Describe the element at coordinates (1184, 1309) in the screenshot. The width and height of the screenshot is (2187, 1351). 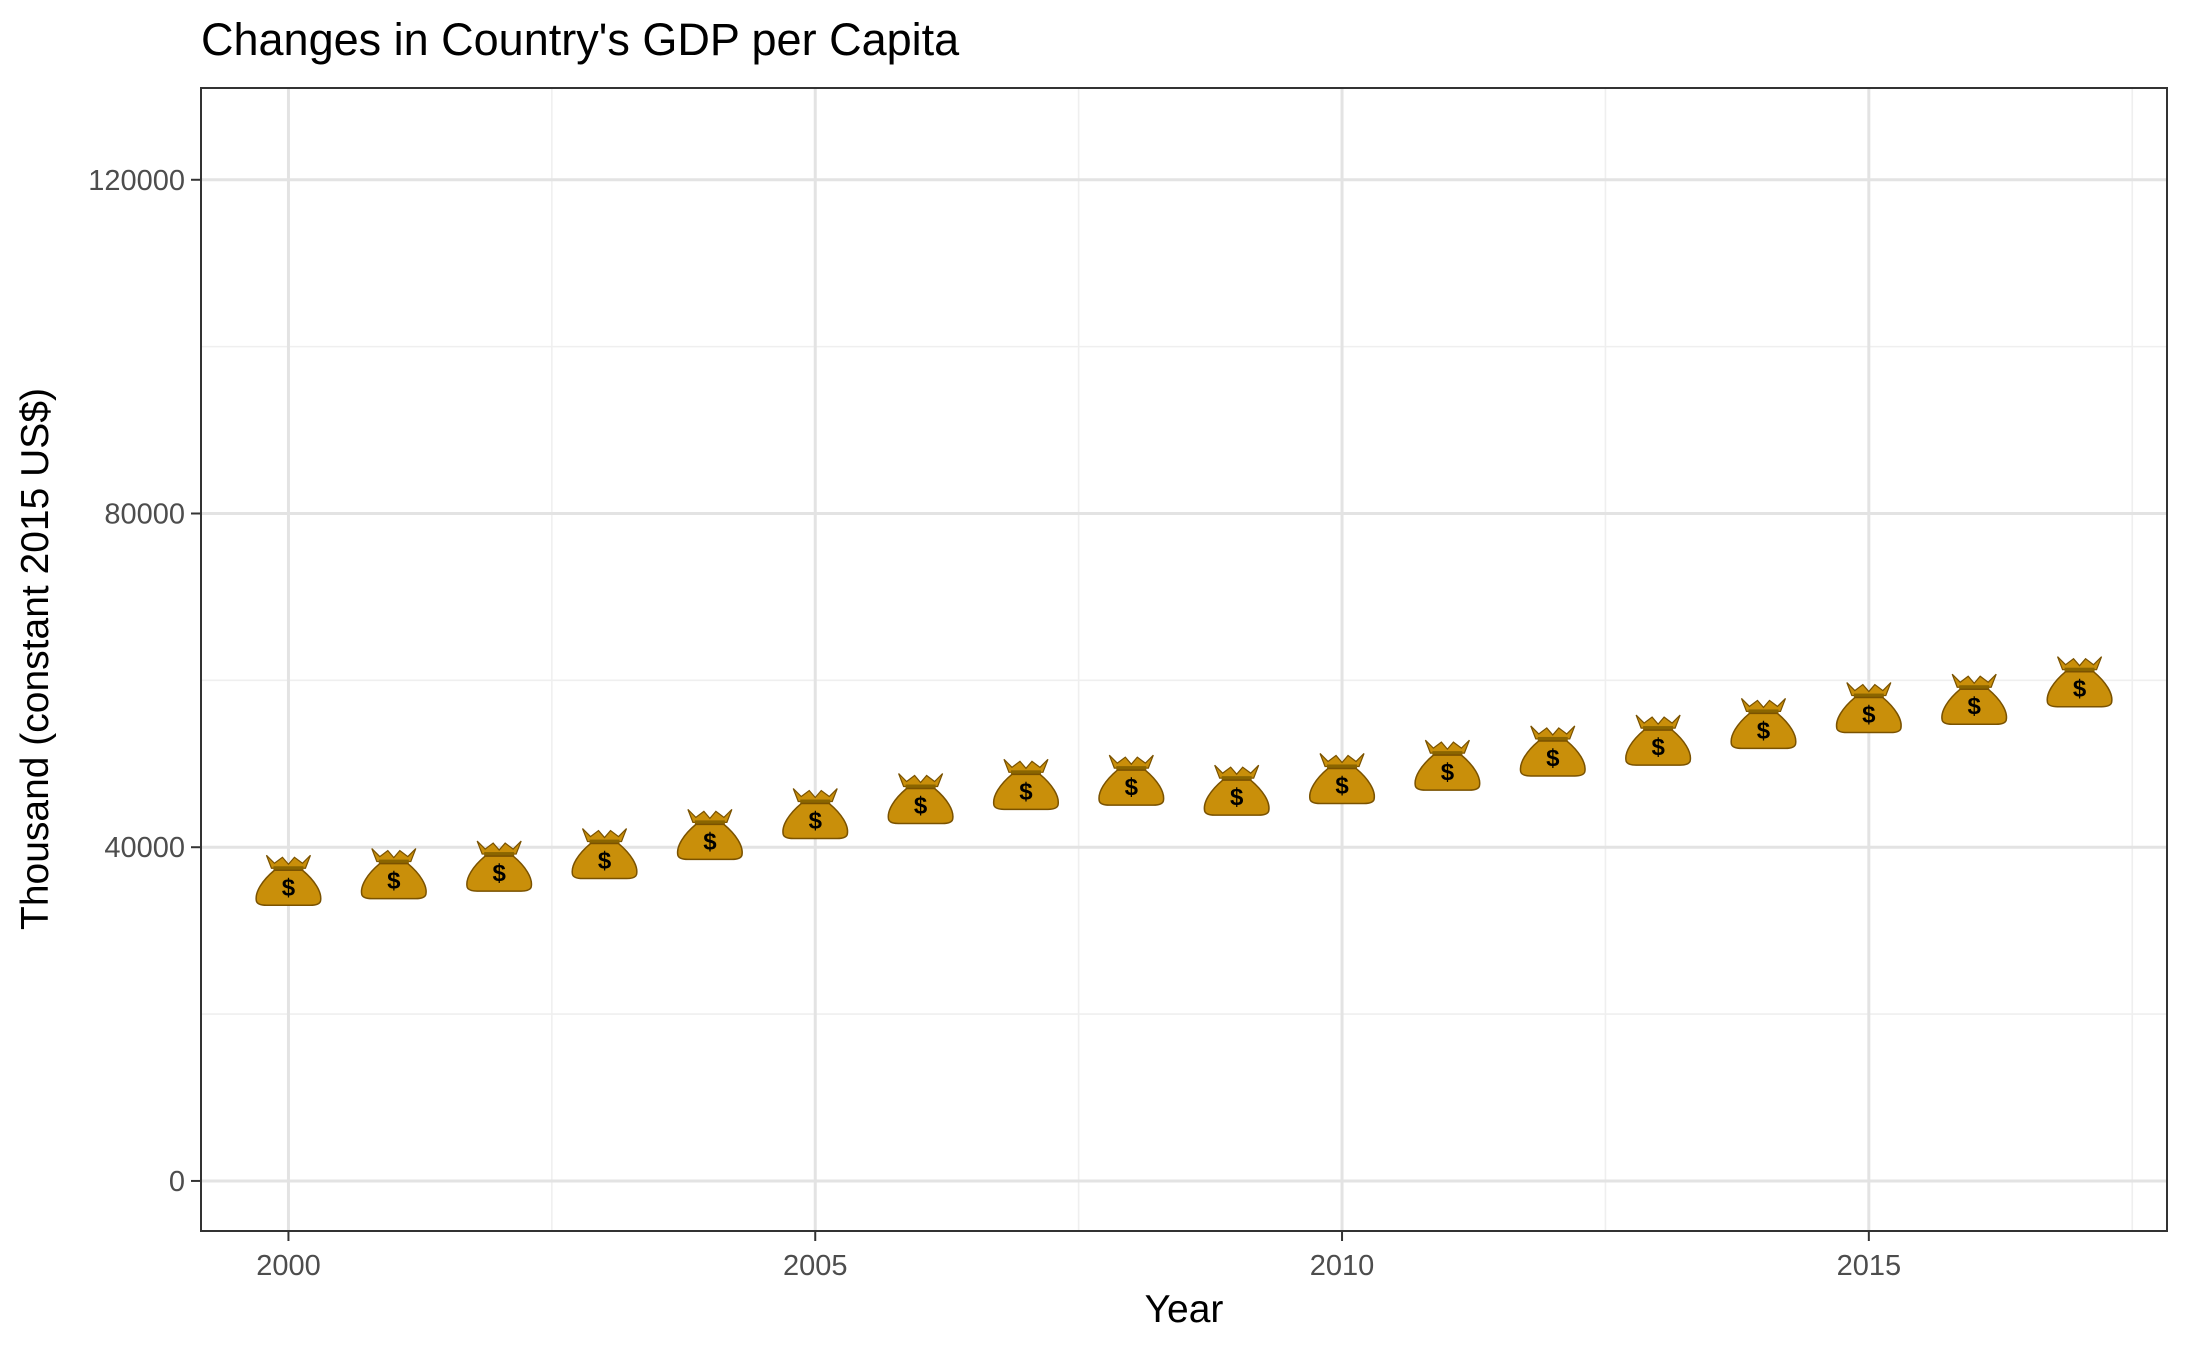
I see `x-axis-title: Year` at that location.